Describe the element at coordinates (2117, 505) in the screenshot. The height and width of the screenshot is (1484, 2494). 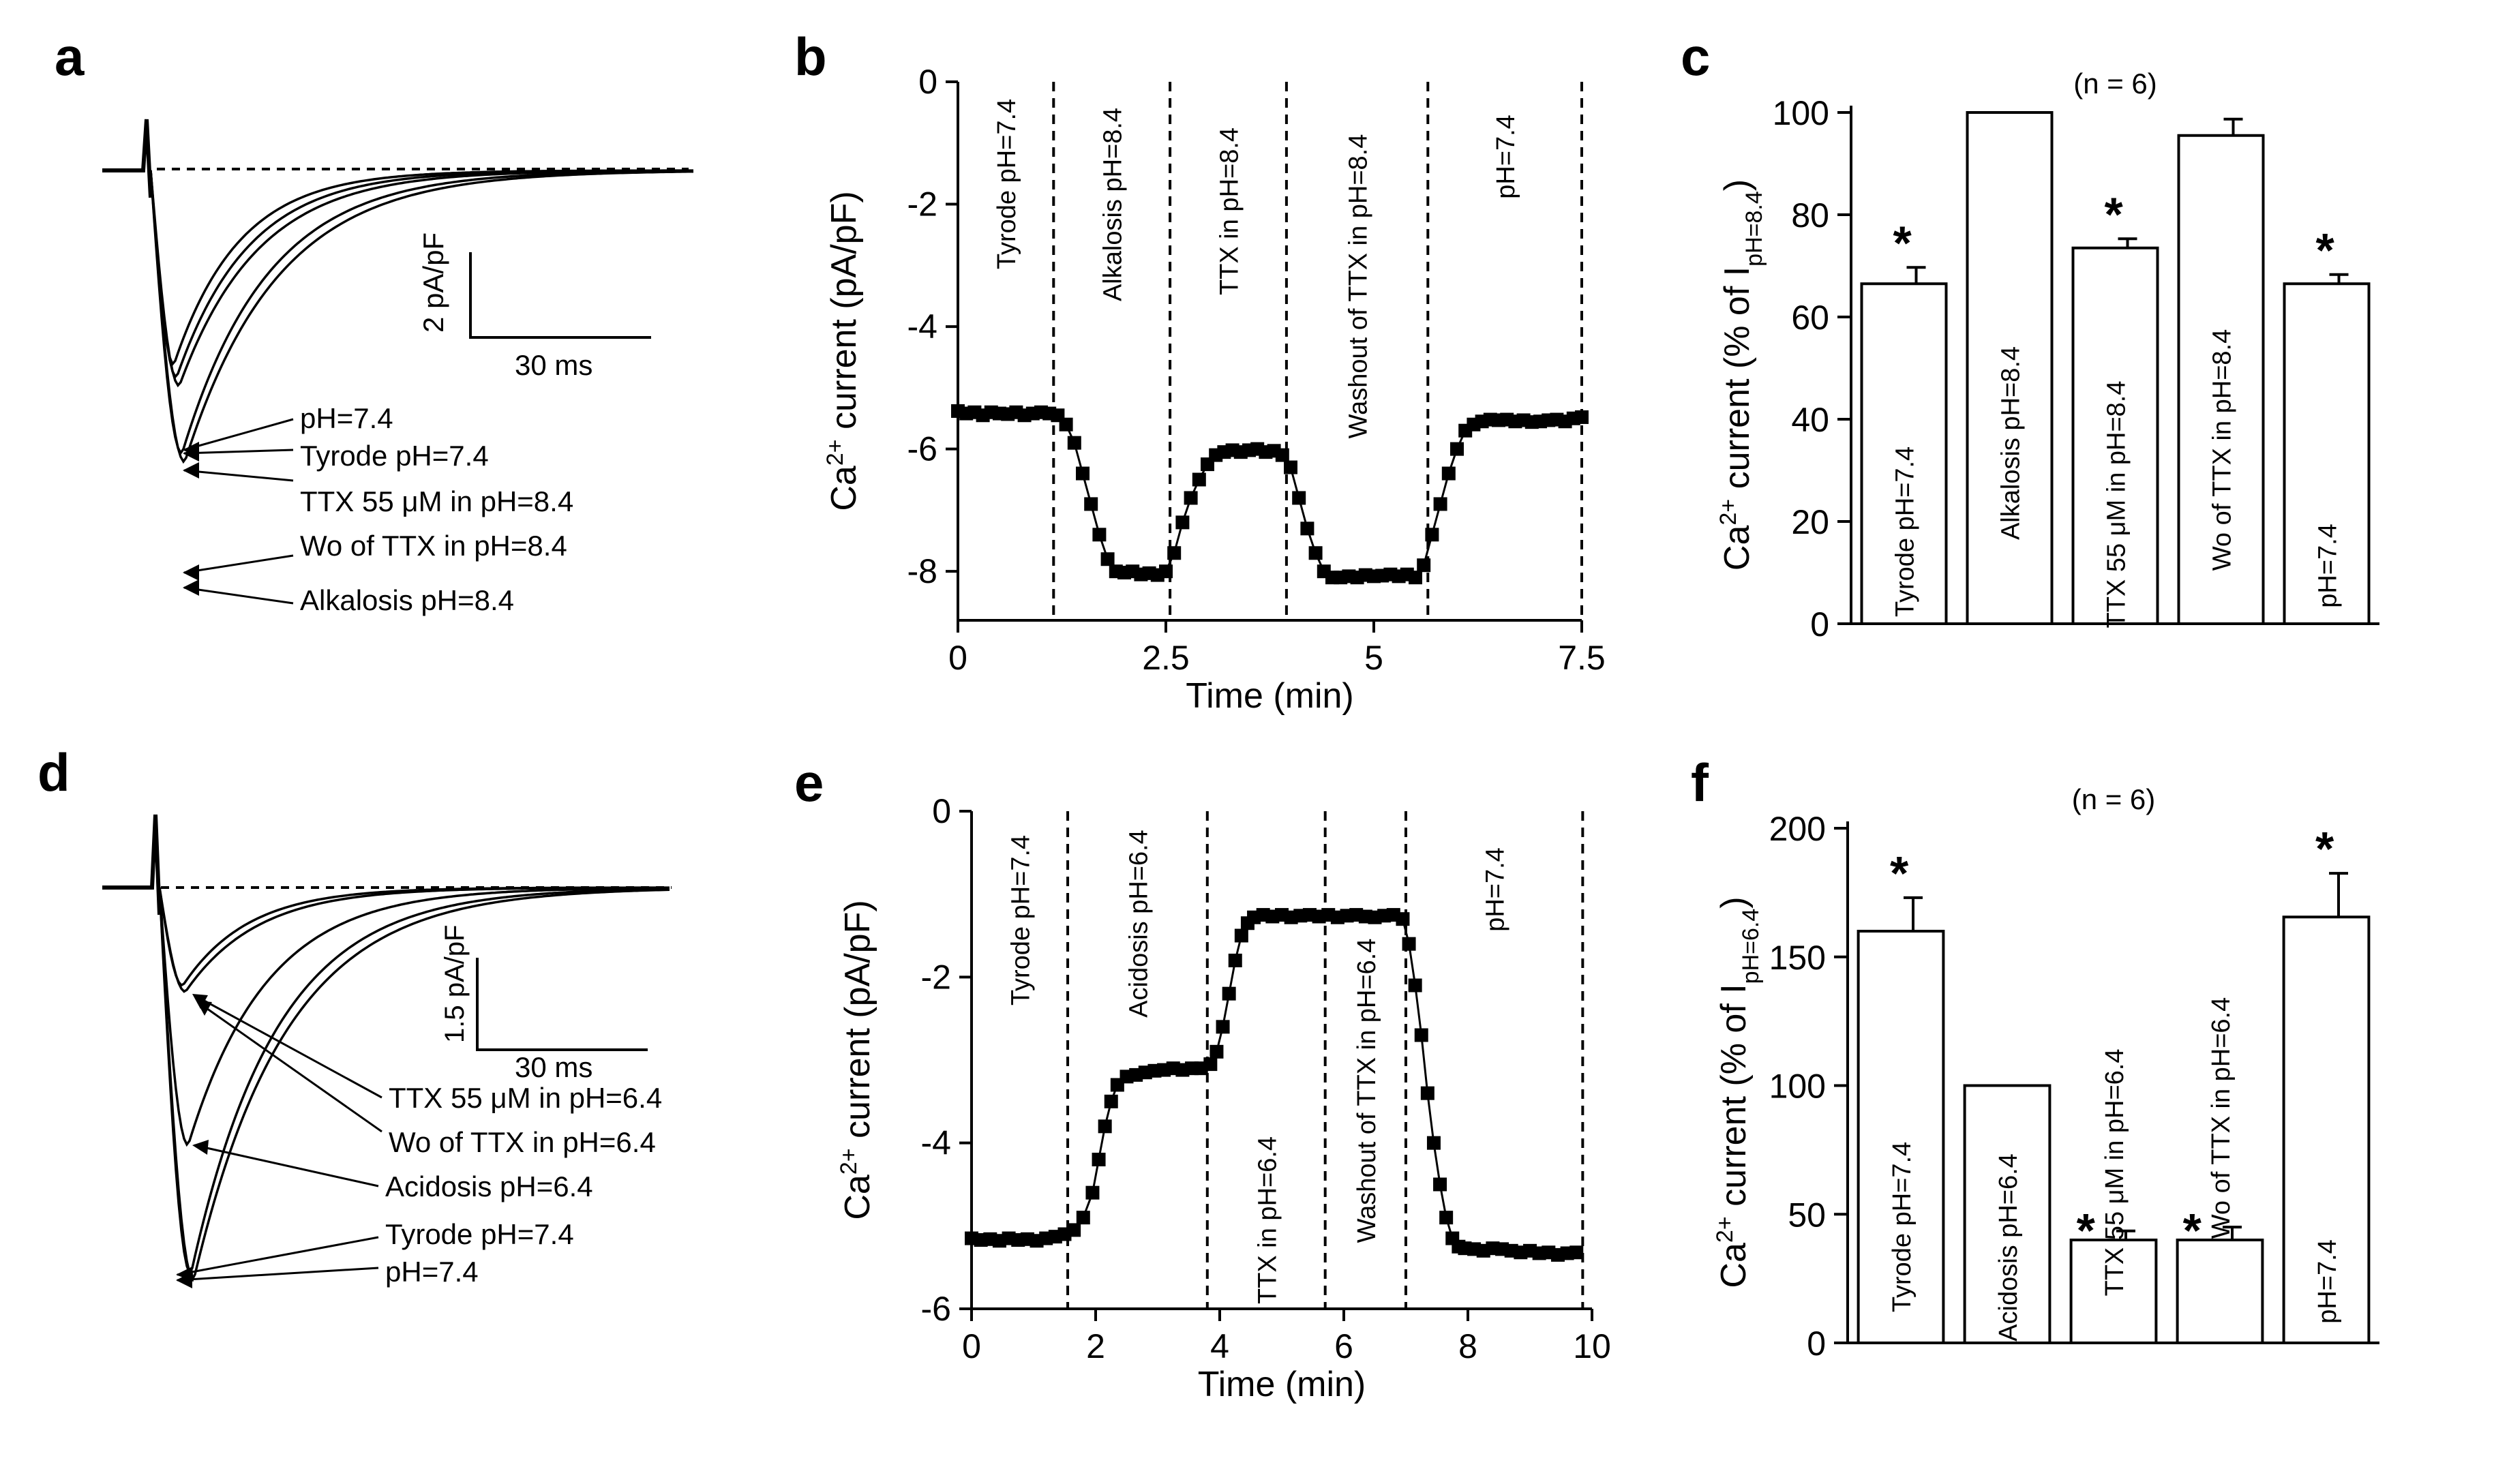
I see `bar-category-label: TTX 55 μM in pH=8.4` at that location.